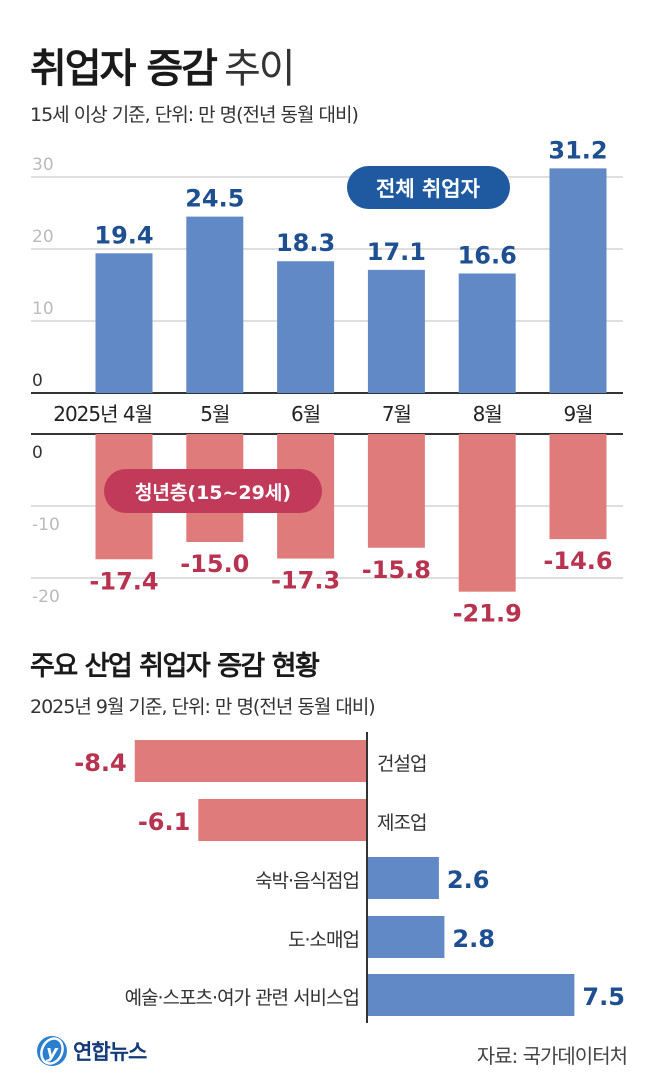 The height and width of the screenshot is (1080, 655). Describe the element at coordinates (401, 823) in the screenshot. I see `industry-category-label: 제조업` at that location.